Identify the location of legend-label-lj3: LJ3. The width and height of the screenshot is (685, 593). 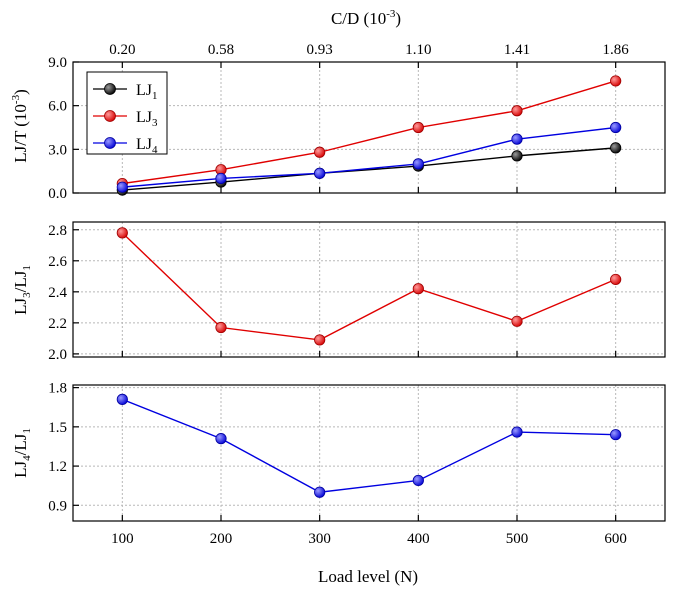
(147, 119).